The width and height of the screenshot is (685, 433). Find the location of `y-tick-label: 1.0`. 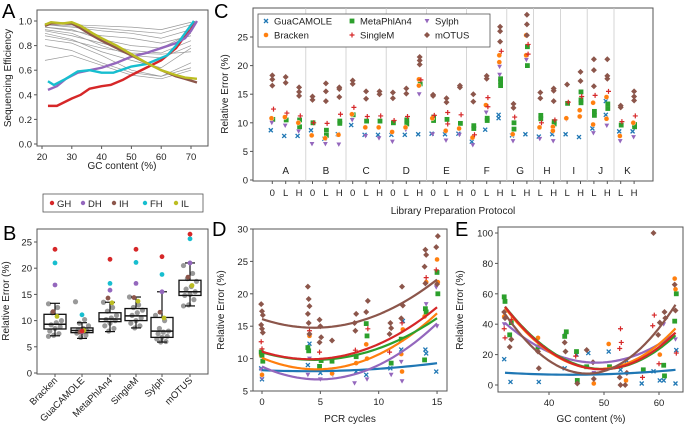

y-tick-label: 1.0 is located at coordinates (25, 22).